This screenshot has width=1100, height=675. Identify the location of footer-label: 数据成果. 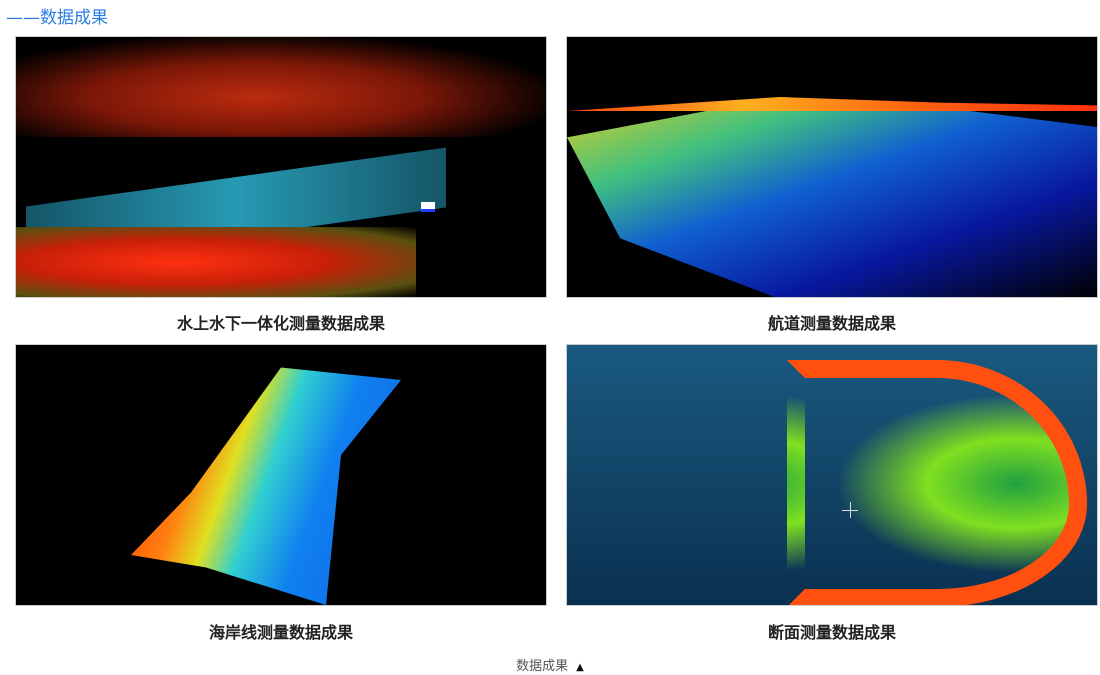
(542, 666).